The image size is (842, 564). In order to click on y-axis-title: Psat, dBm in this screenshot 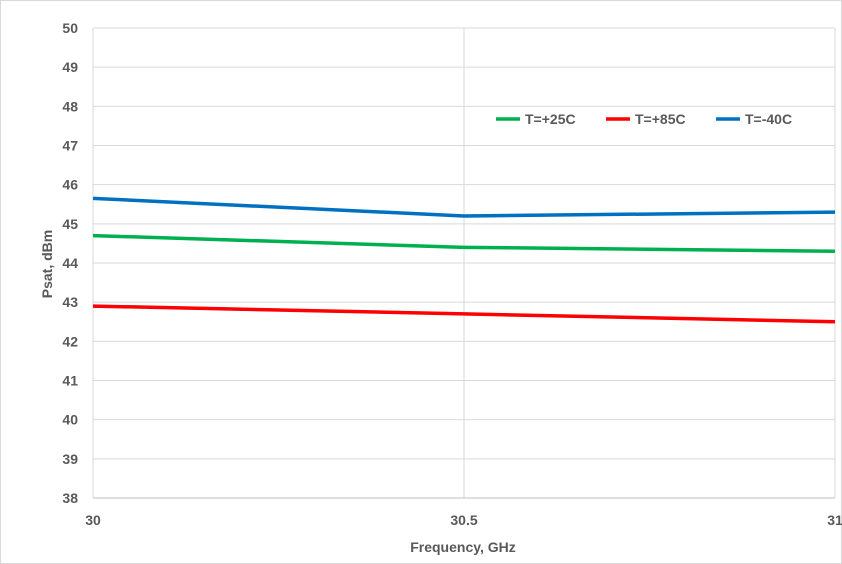, I will do `click(47, 264)`.